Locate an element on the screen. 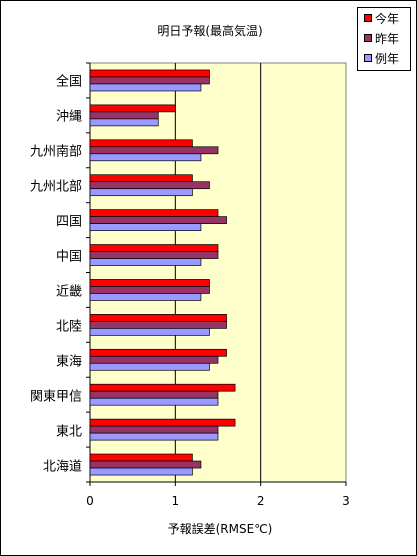 Image resolution: width=417 pixels, height=556 pixels. x-tick-label: 1 is located at coordinates (175, 501).